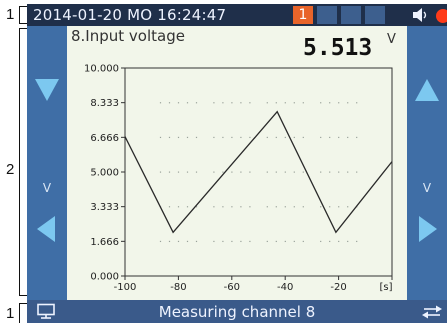 The image size is (447, 323). What do you see at coordinates (385, 287) in the screenshot?
I see `x-tick-label: [s]` at bounding box center [385, 287].